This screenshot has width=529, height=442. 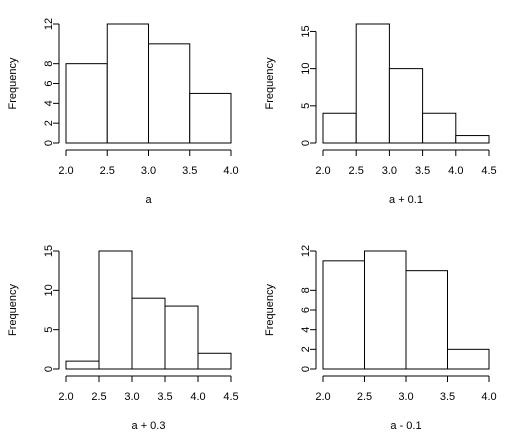 What do you see at coordinates (149, 426) in the screenshot?
I see `x-axis-title: a + 0.3` at bounding box center [149, 426].